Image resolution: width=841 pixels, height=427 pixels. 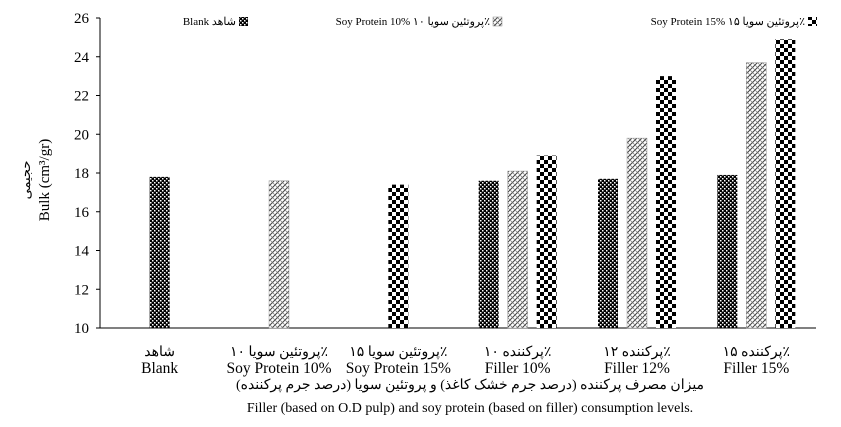 What do you see at coordinates (209, 22) in the screenshot?
I see `legend-label-blank: Blank شاهد` at bounding box center [209, 22].